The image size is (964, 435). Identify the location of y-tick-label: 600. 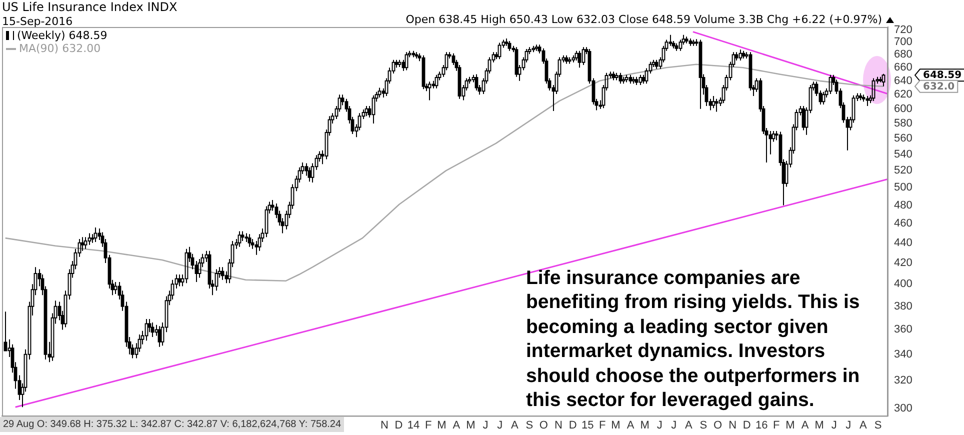
(903, 108).